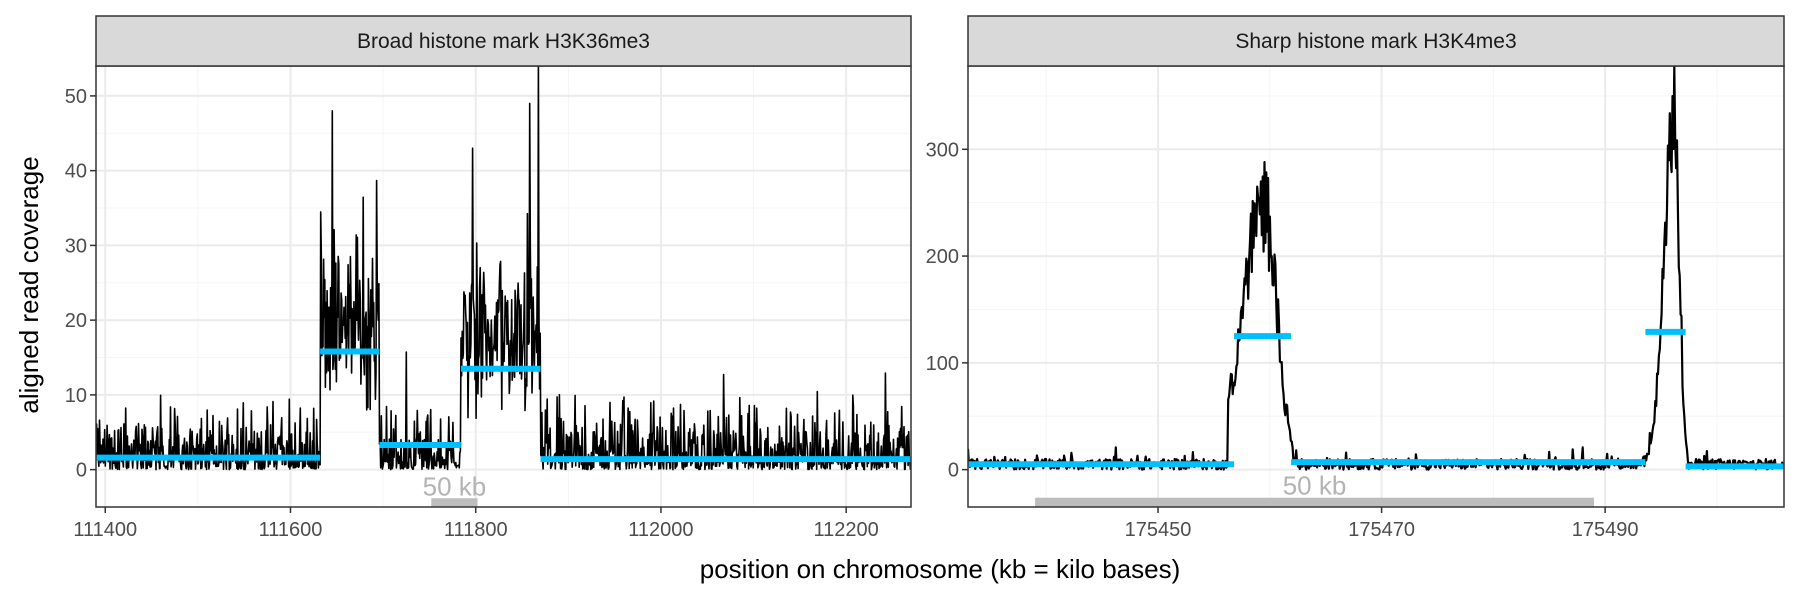 This screenshot has height=600, width=1800. I want to click on x-tick-label: 111800, so click(476, 530).